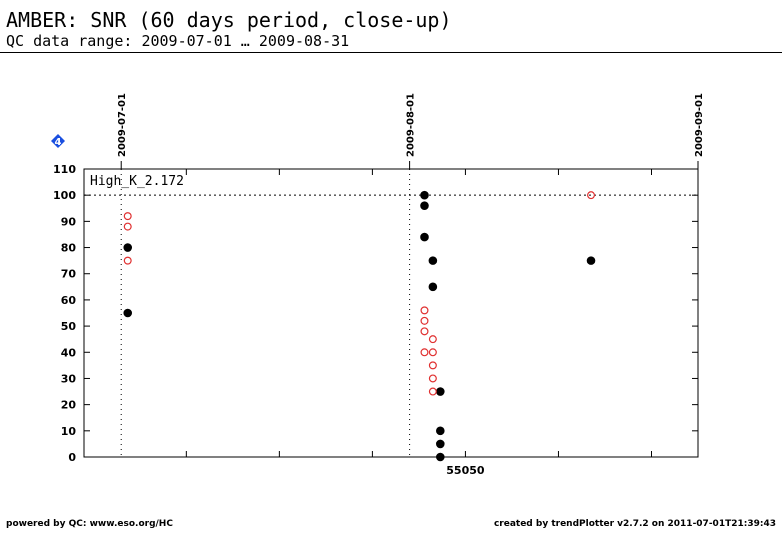  What do you see at coordinates (69, 274) in the screenshot?
I see `y-tick-label: 70` at bounding box center [69, 274].